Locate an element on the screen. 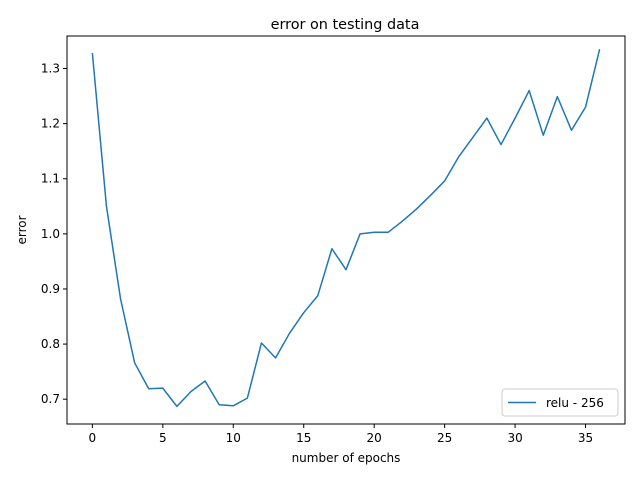 The image size is (640, 480). x-tick-label: 35 is located at coordinates (585, 438).